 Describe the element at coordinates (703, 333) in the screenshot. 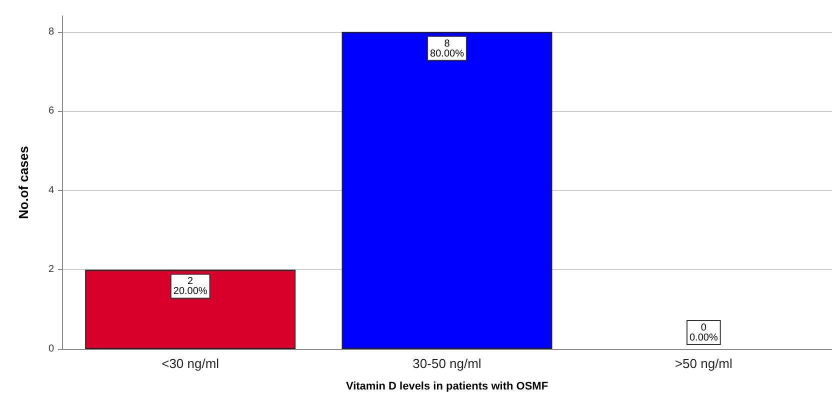

I see `data-label: 0 0.00%` at that location.